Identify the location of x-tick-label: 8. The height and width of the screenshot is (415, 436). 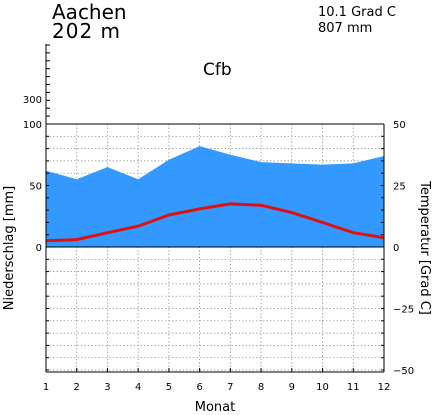
(261, 387).